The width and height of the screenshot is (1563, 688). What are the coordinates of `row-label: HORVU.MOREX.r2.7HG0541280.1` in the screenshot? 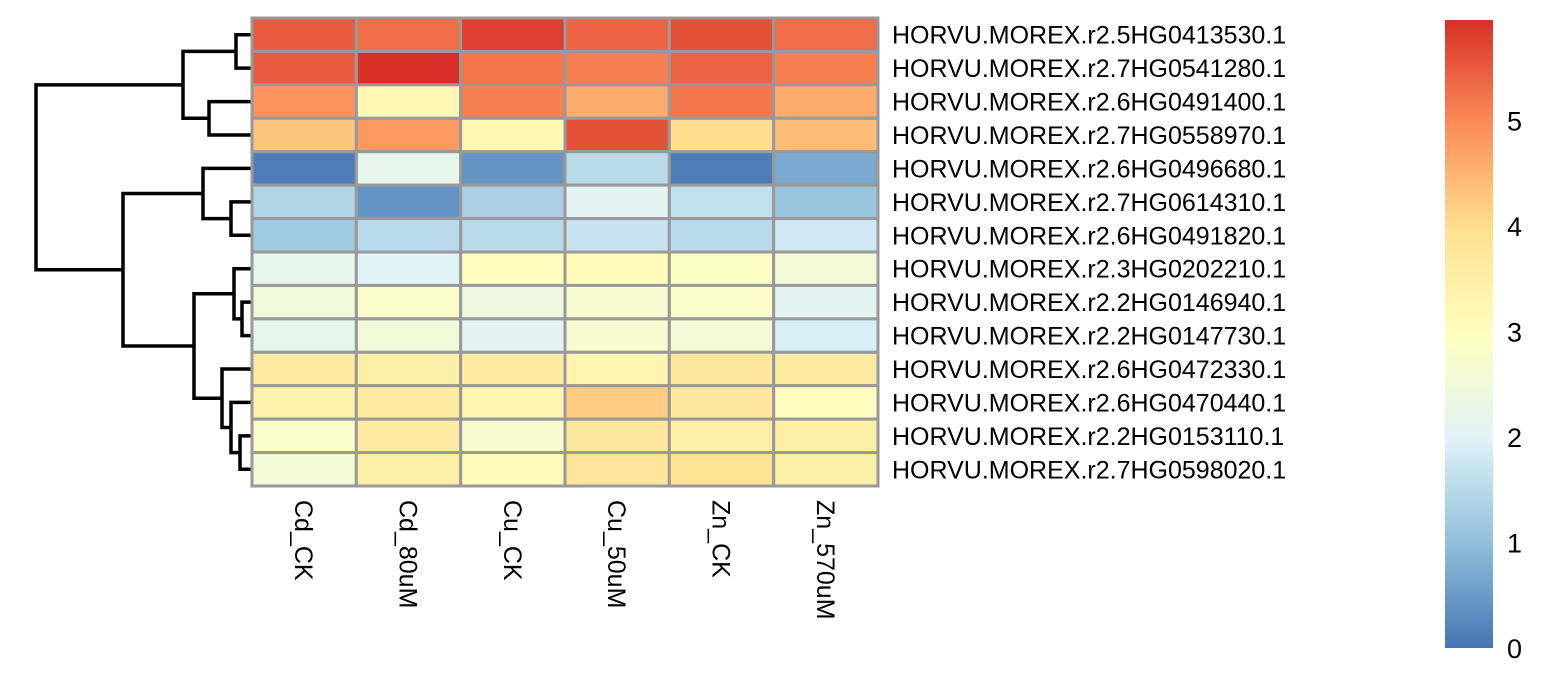 It's located at (1089, 69).